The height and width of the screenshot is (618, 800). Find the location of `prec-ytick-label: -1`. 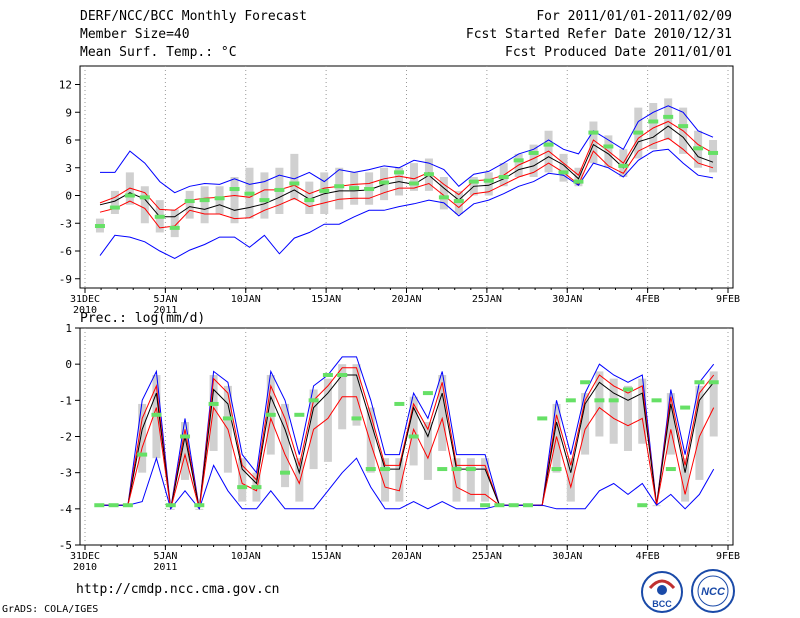

prec-ytick-label: -1 is located at coordinates (65, 400).